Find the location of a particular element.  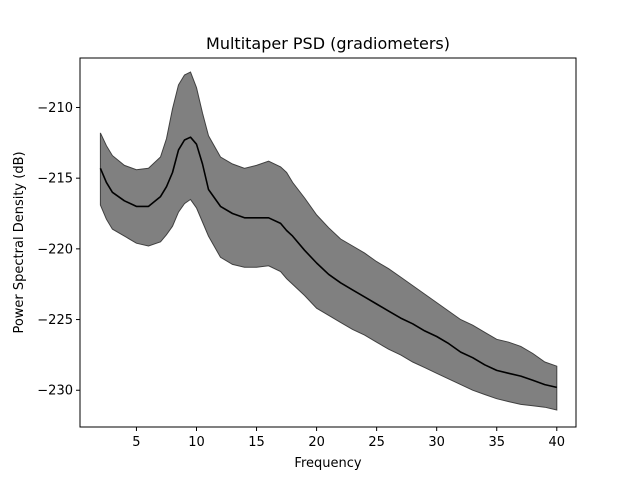

x-tick-label: 35 is located at coordinates (496, 442).